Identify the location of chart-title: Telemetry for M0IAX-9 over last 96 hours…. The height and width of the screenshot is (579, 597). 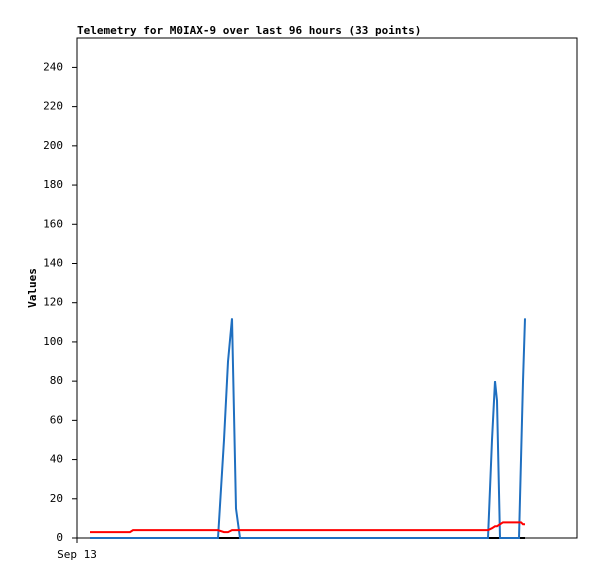
(249, 30).